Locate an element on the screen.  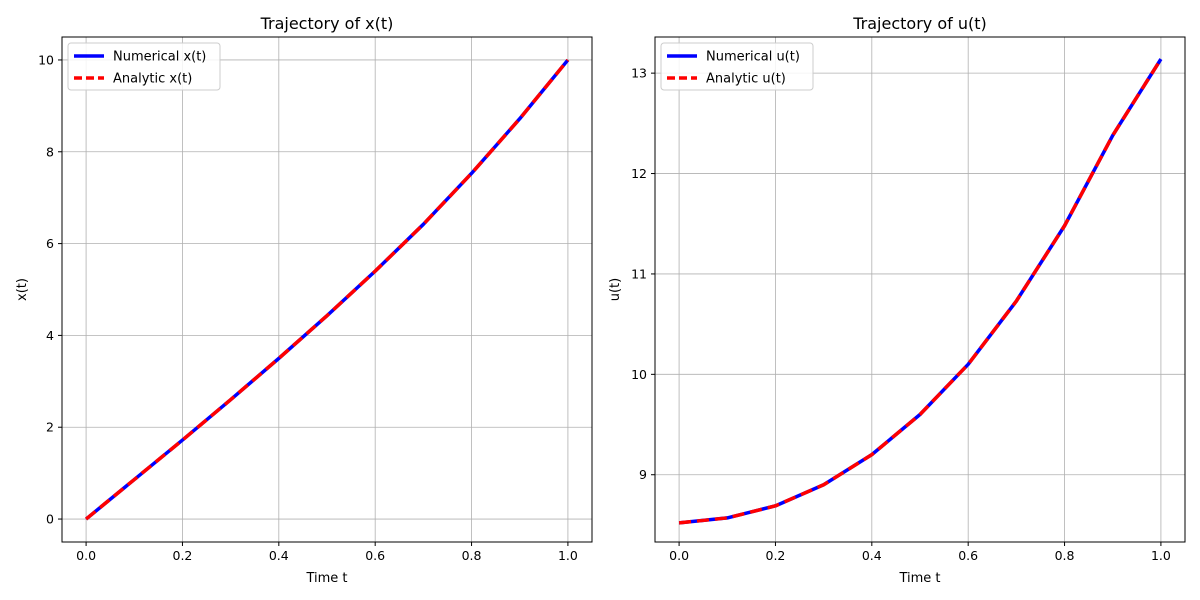
legend-label-analytic: Analytic x(t) is located at coordinates (152, 79).